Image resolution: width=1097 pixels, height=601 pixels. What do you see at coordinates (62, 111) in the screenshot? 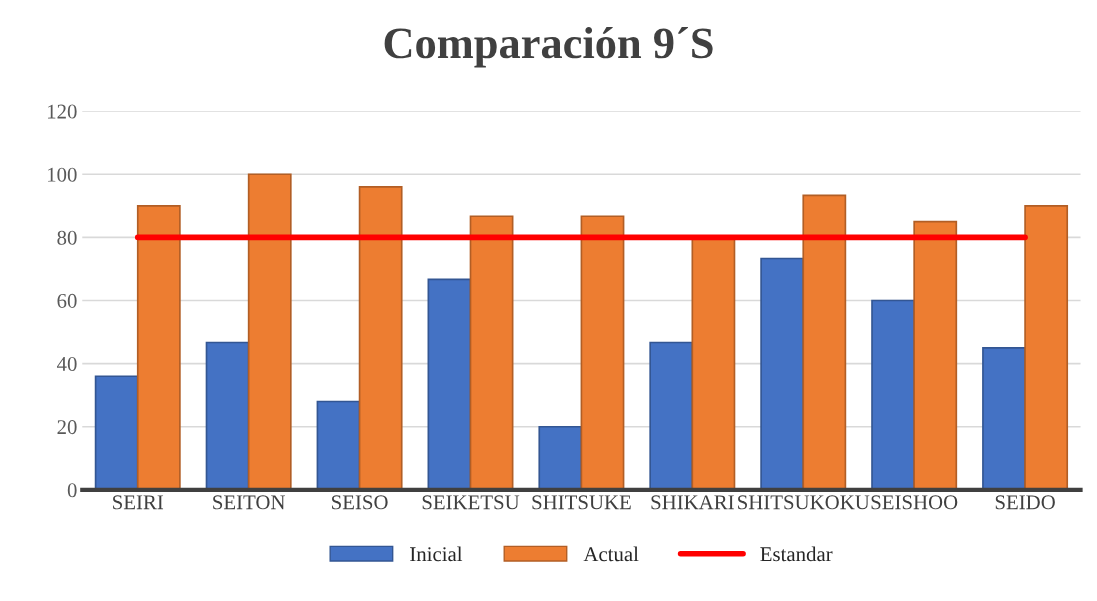
I see `y-tick-label: 120` at bounding box center [62, 111].